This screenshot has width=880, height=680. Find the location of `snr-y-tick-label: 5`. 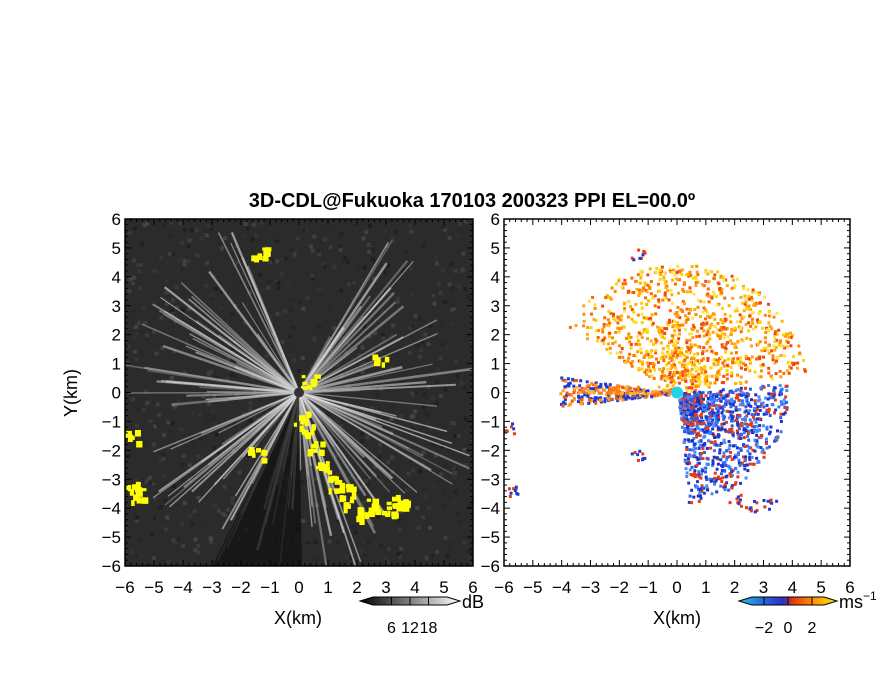

snr-y-tick-label: 5 is located at coordinates (116, 248).